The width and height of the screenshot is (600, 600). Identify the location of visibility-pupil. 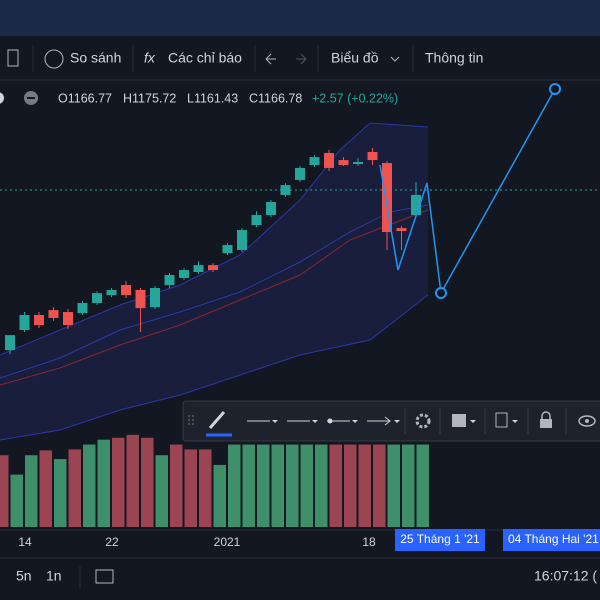
(587, 421).